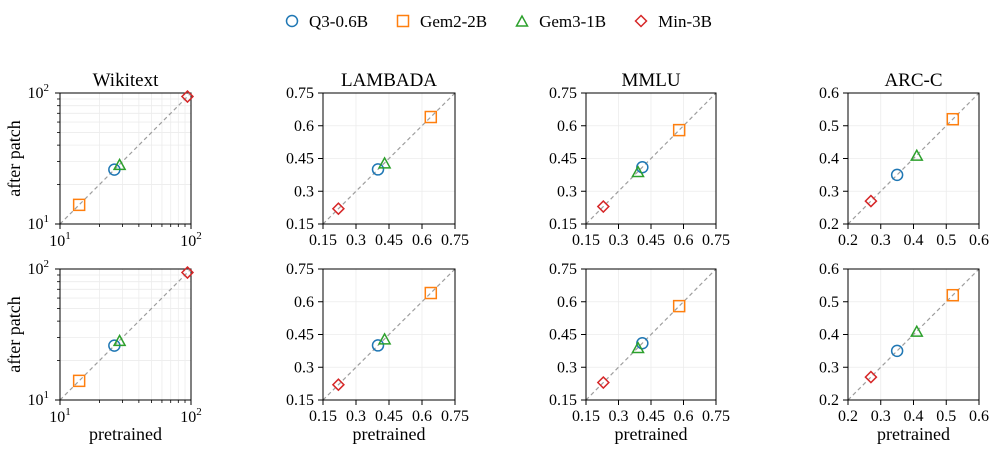 The width and height of the screenshot is (997, 451). What do you see at coordinates (304, 126) in the screenshot?
I see `y-tick-label-3: 0.6` at bounding box center [304, 126].